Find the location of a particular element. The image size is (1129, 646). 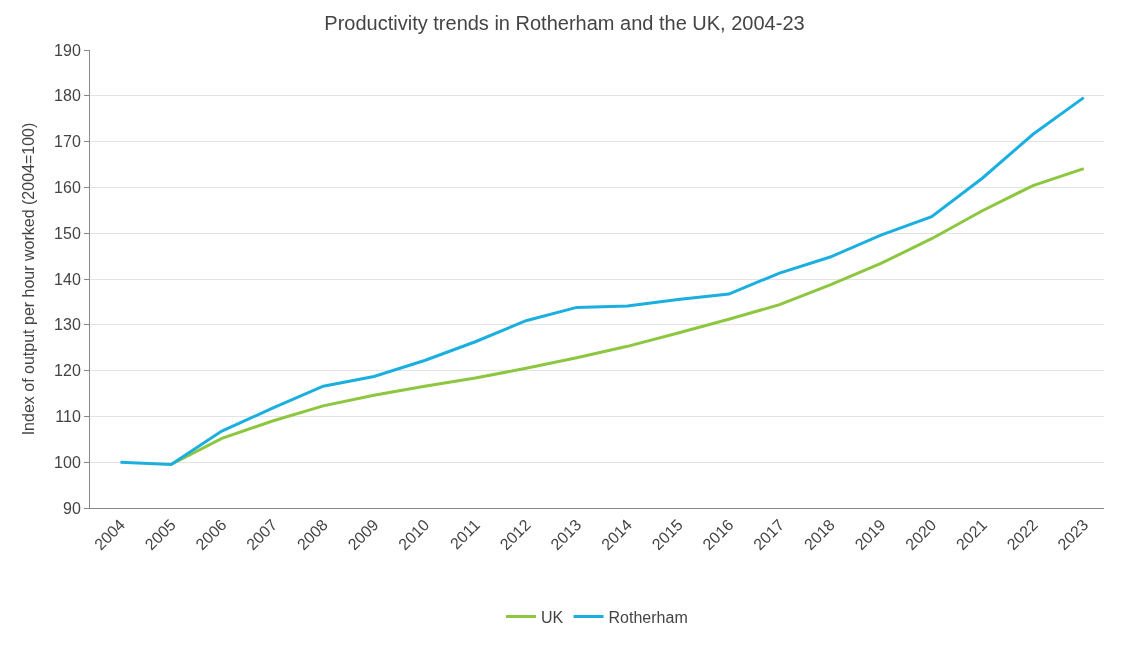

y-tick-label: 140 is located at coordinates (67, 279).